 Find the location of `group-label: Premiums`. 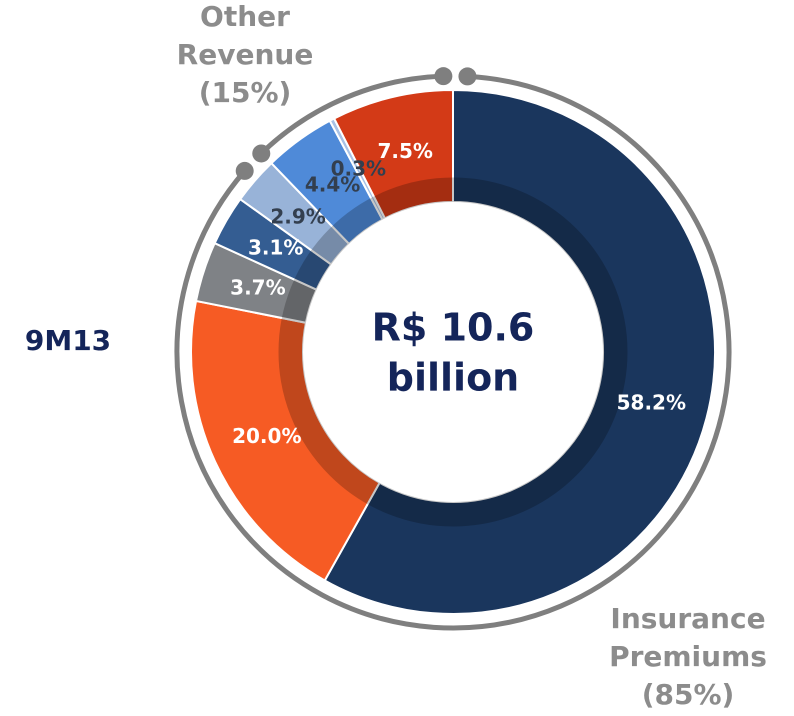

group-label: Premiums is located at coordinates (688, 656).